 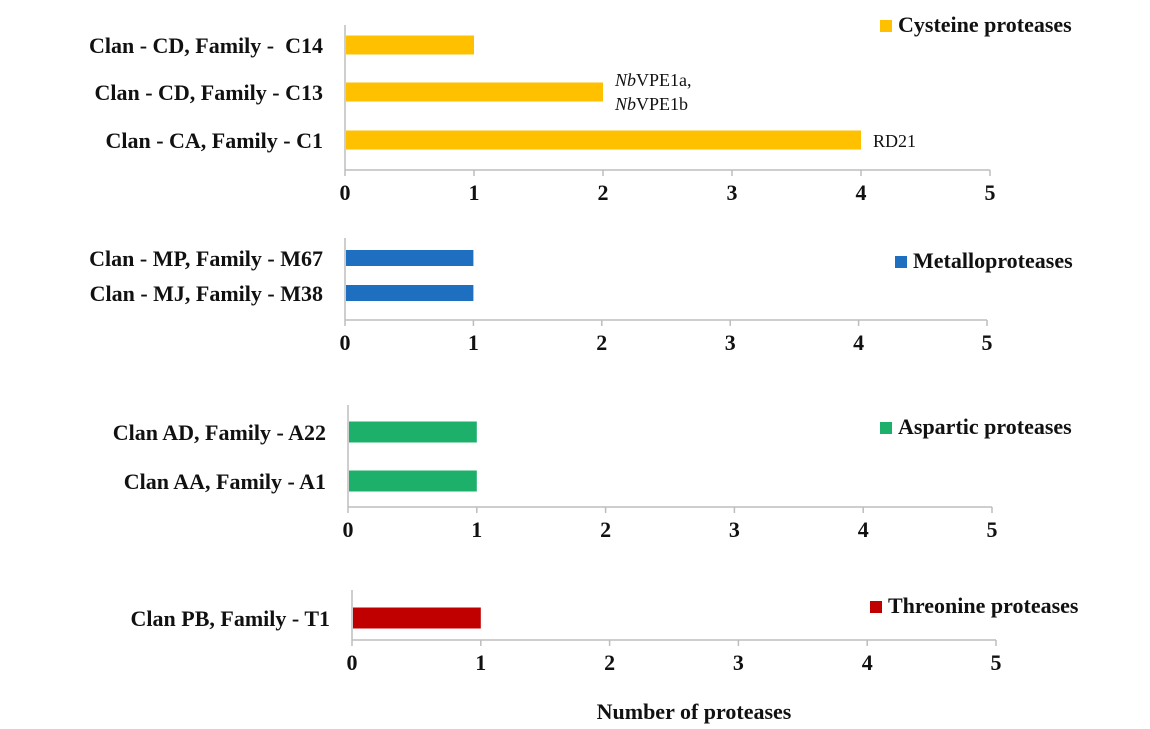 I want to click on legend-label: Threonine proteases, so click(x=983, y=605).